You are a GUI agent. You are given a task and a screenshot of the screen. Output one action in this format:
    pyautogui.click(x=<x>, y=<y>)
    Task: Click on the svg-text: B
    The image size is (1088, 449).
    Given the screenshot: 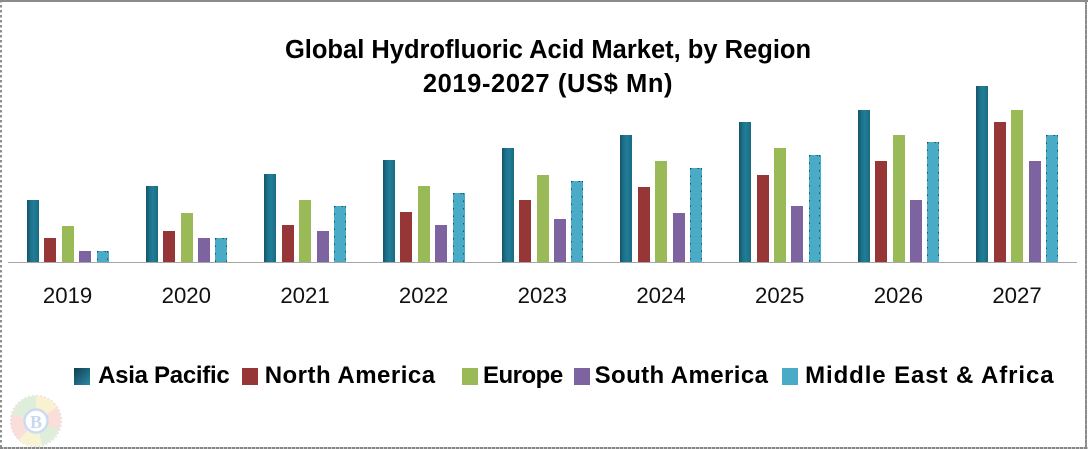 What is the action you would take?
    pyautogui.click(x=36, y=422)
    